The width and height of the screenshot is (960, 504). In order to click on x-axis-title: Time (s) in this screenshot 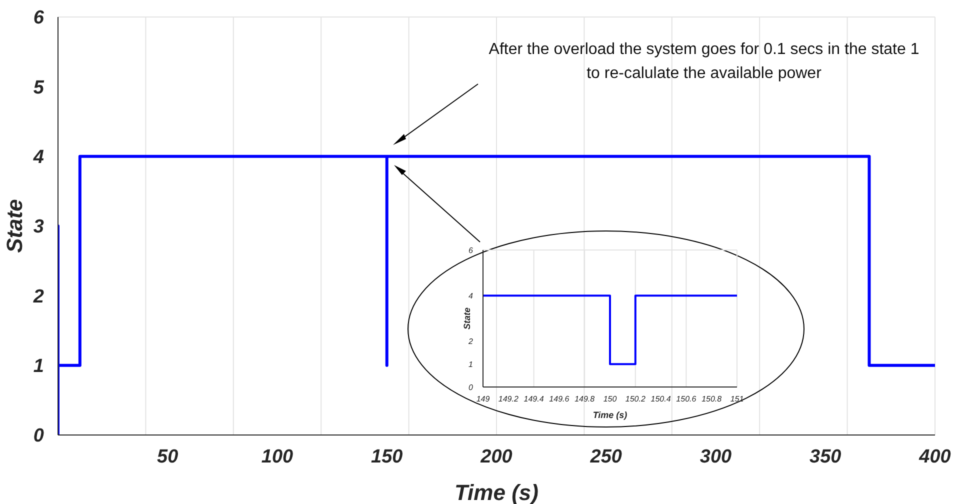, I will do `click(610, 415)`.